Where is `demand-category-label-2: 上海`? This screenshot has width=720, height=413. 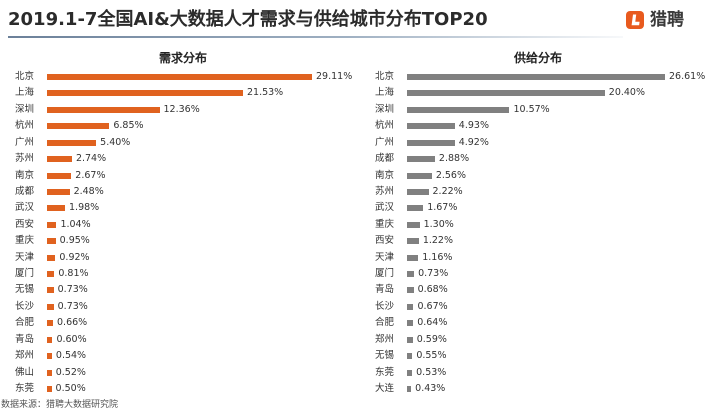 demand-category-label-2: 上海 is located at coordinates (25, 93).